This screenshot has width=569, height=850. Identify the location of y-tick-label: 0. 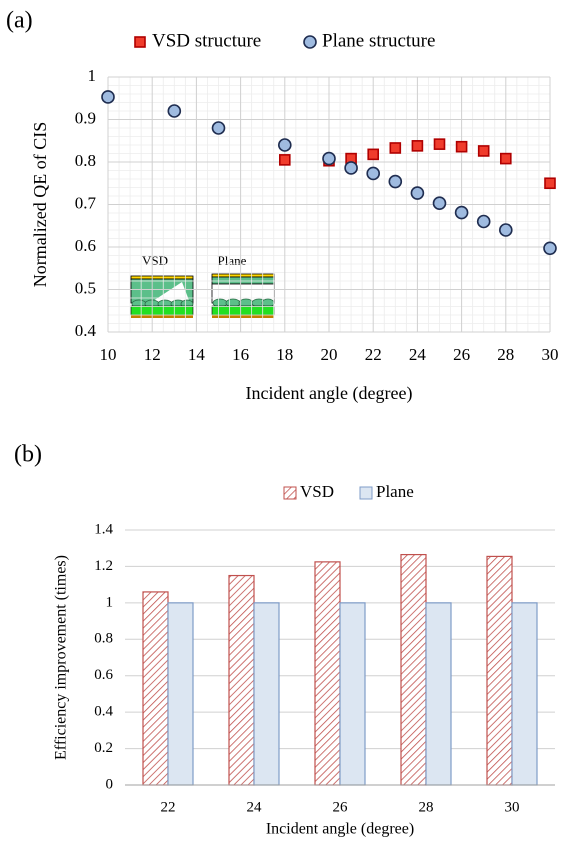
(110, 784).